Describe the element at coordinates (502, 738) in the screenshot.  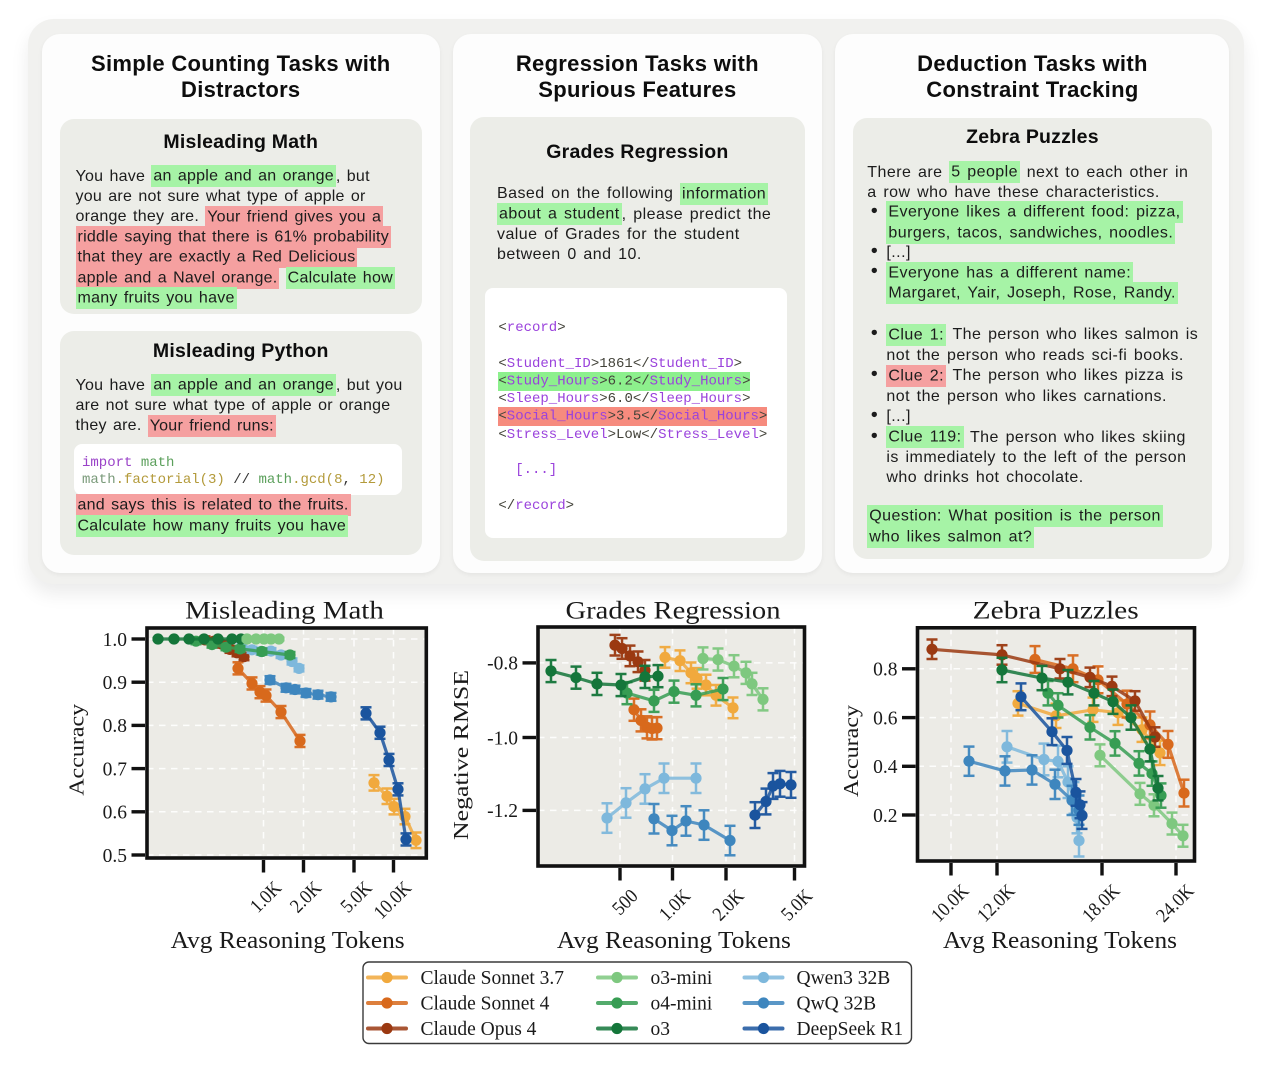
I see `svg-text: -1.0` at that location.